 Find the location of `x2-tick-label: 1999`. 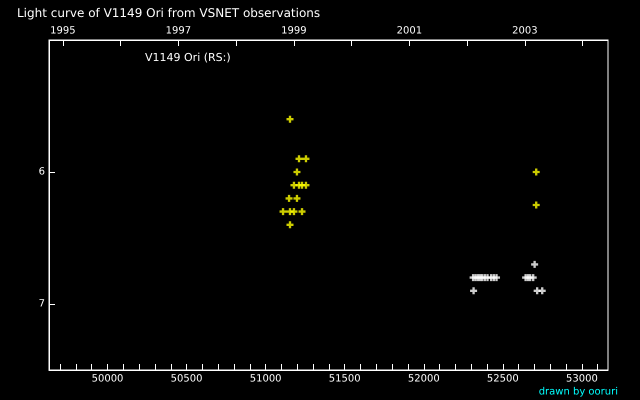

x2-tick-label: 1999 is located at coordinates (294, 31).